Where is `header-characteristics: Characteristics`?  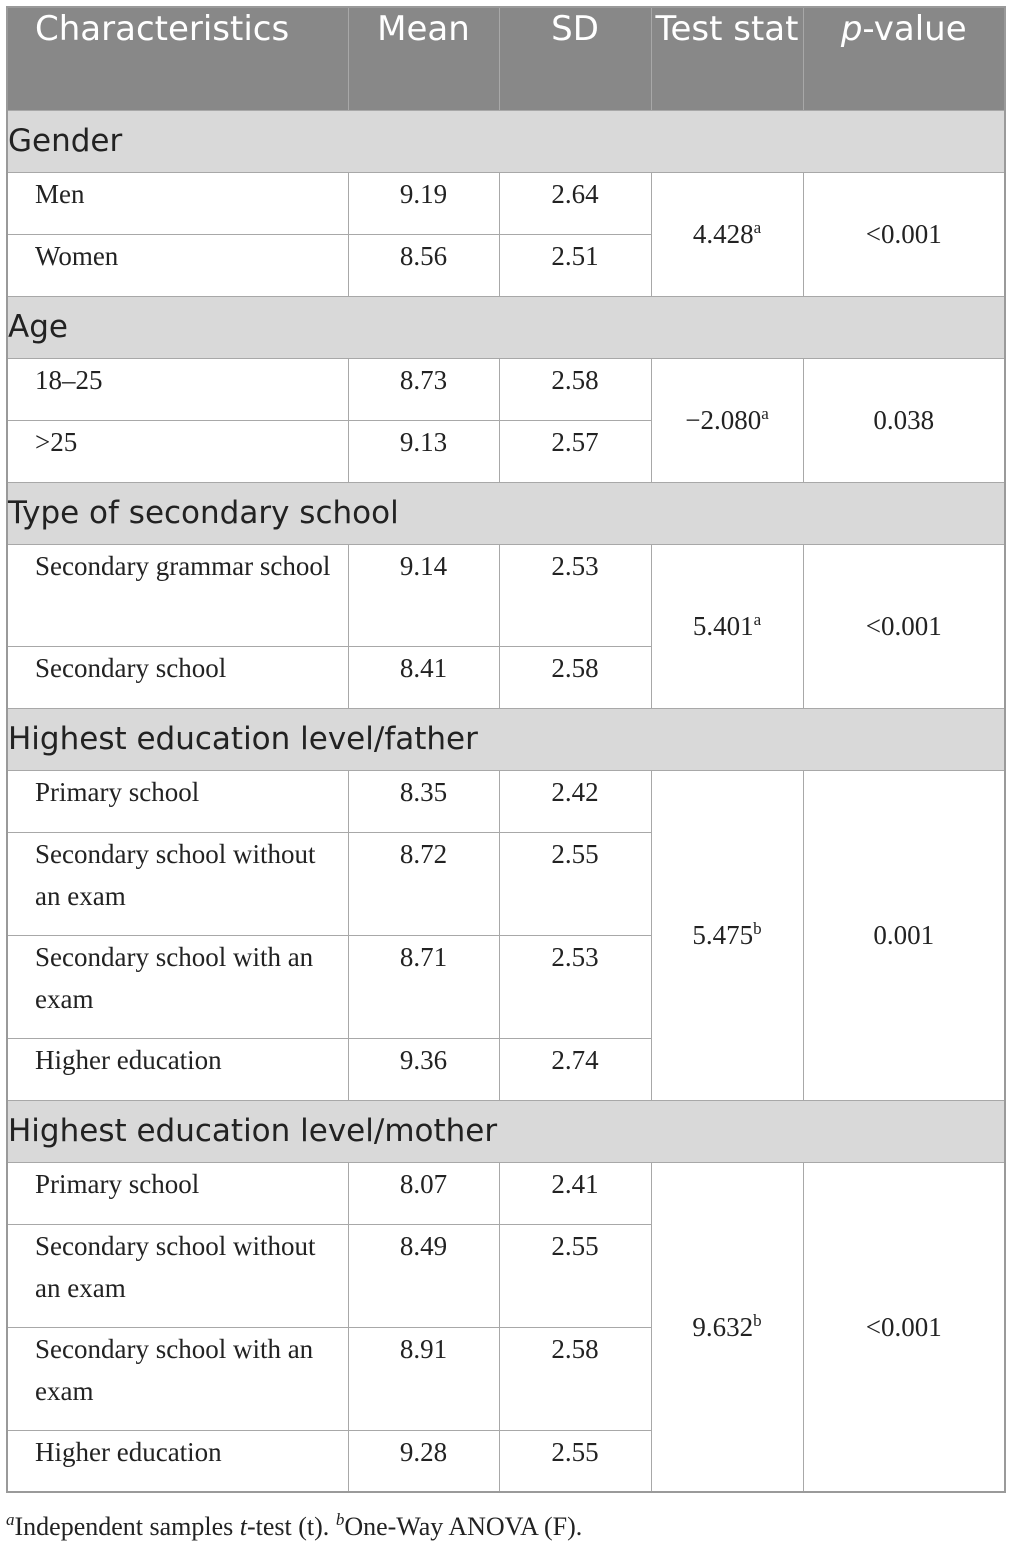 header-characteristics: Characteristics is located at coordinates (177, 58).